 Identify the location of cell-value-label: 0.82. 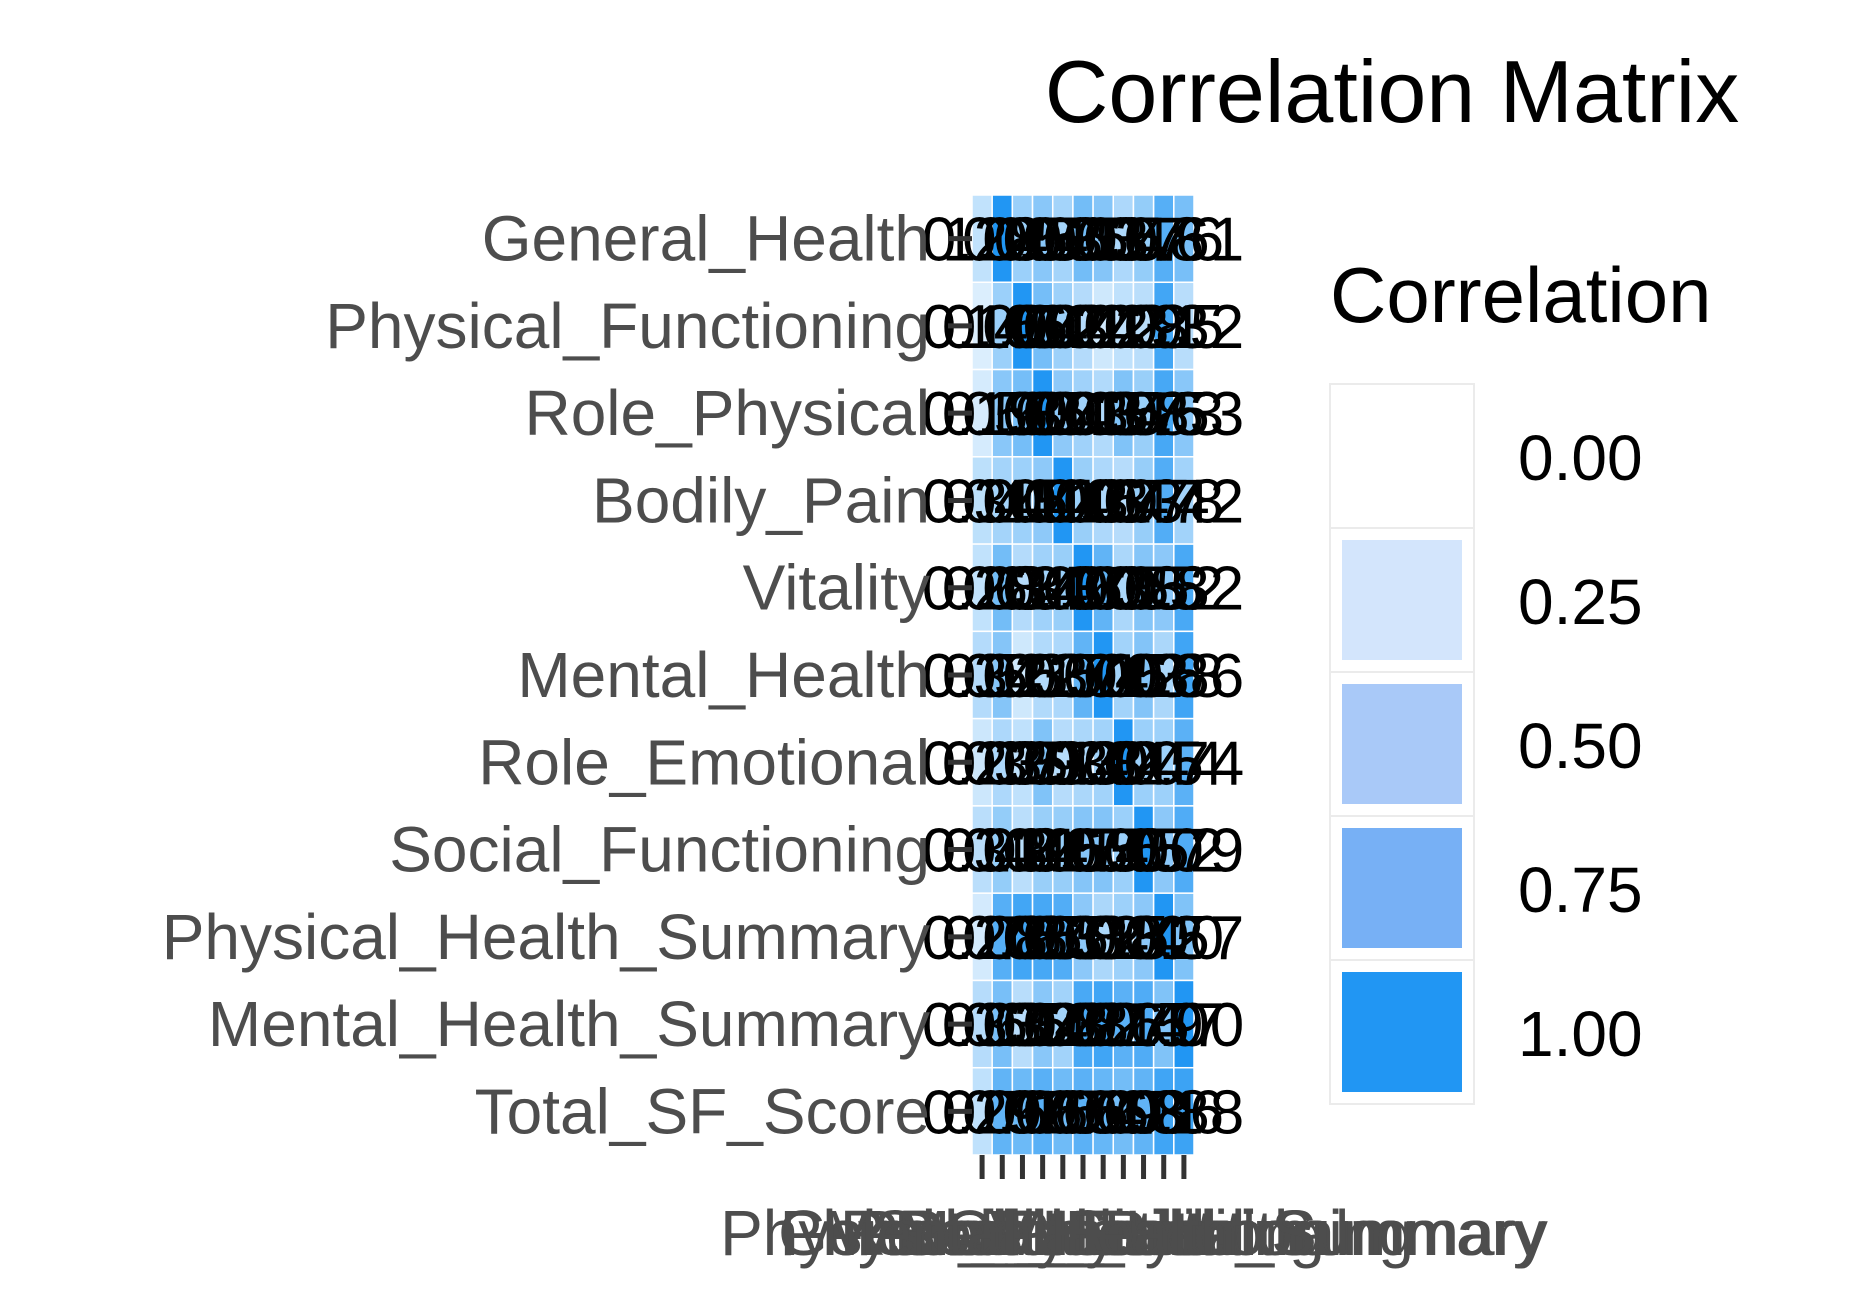
(1184, 589).